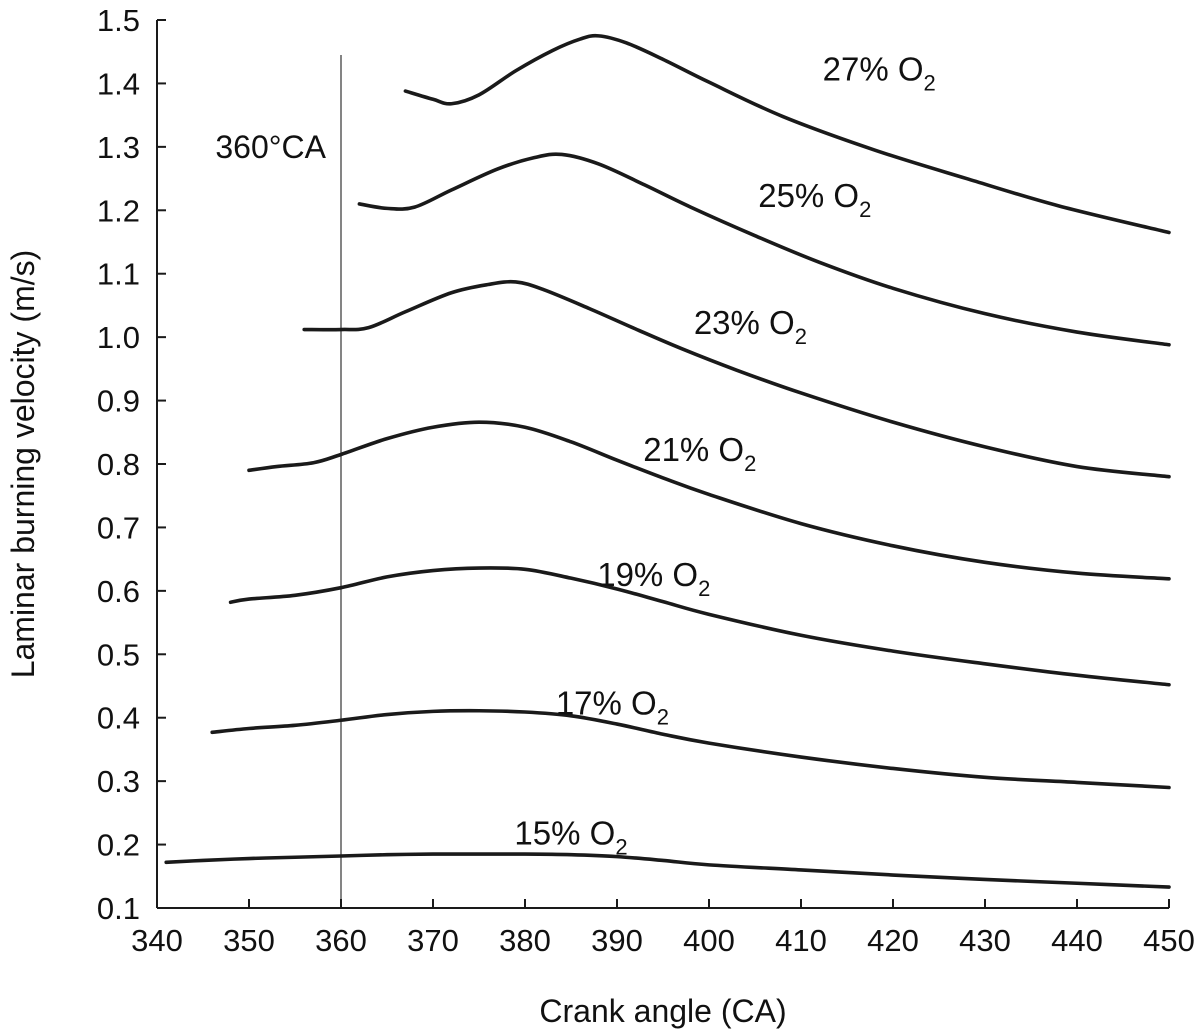 This screenshot has width=1200, height=1032. What do you see at coordinates (118, 20) in the screenshot?
I see `y-tick-label: 1.5` at bounding box center [118, 20].